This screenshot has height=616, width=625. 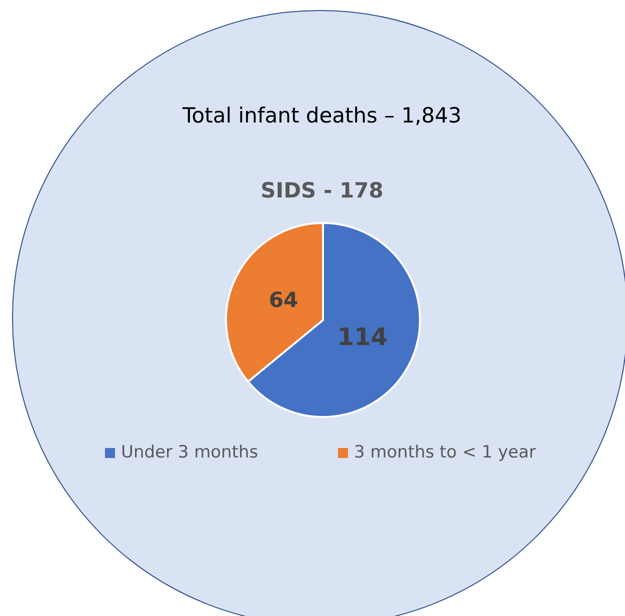 What do you see at coordinates (189, 452) in the screenshot?
I see `legend-label: Under 3 months` at bounding box center [189, 452].